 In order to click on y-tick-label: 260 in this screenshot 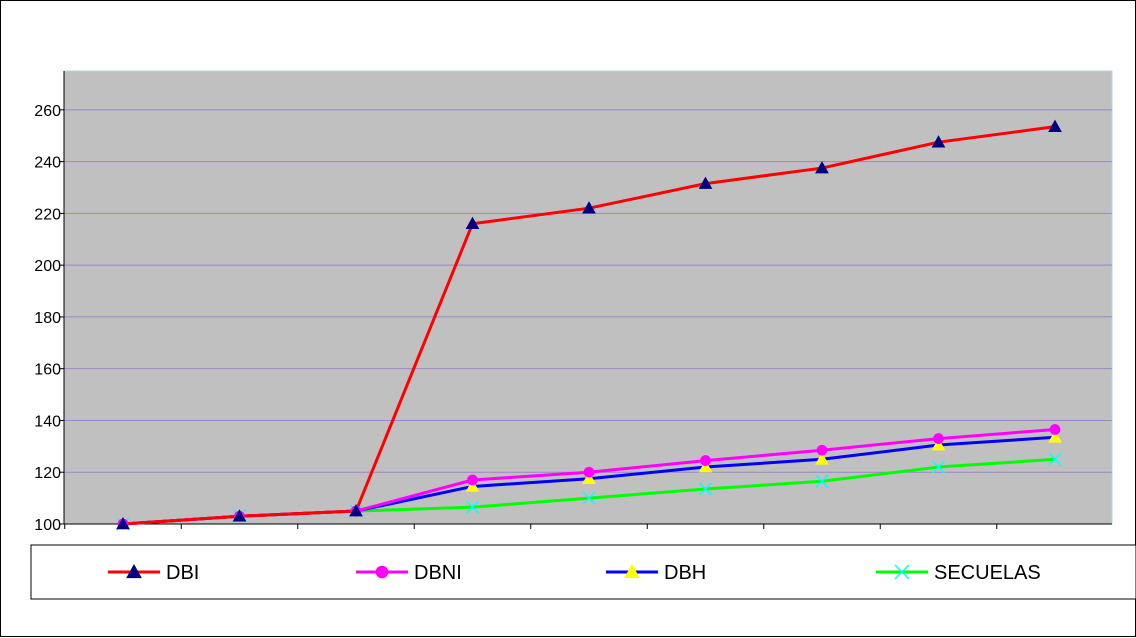, I will do `click(47, 111)`.